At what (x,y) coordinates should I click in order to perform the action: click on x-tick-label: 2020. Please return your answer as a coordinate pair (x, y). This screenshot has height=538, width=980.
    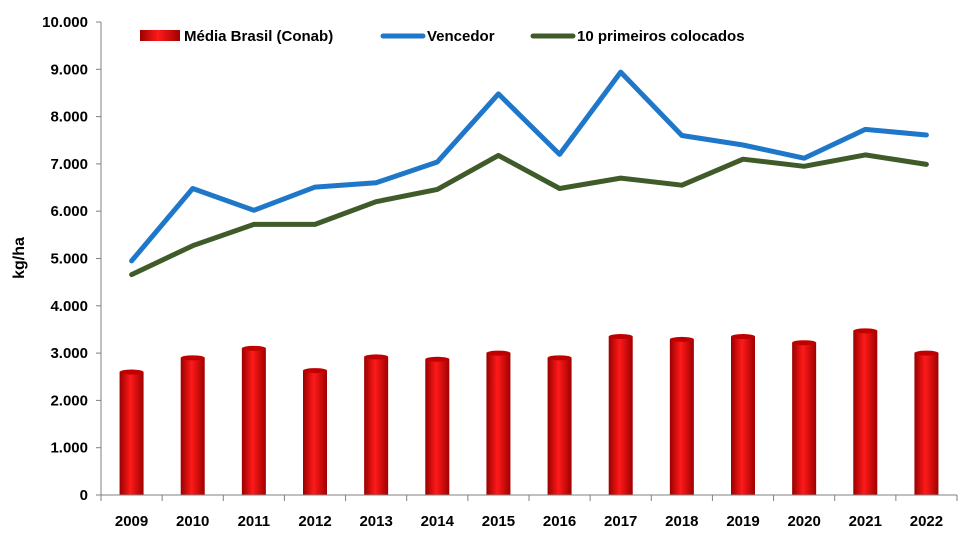
    Looking at the image, I should click on (803, 521).